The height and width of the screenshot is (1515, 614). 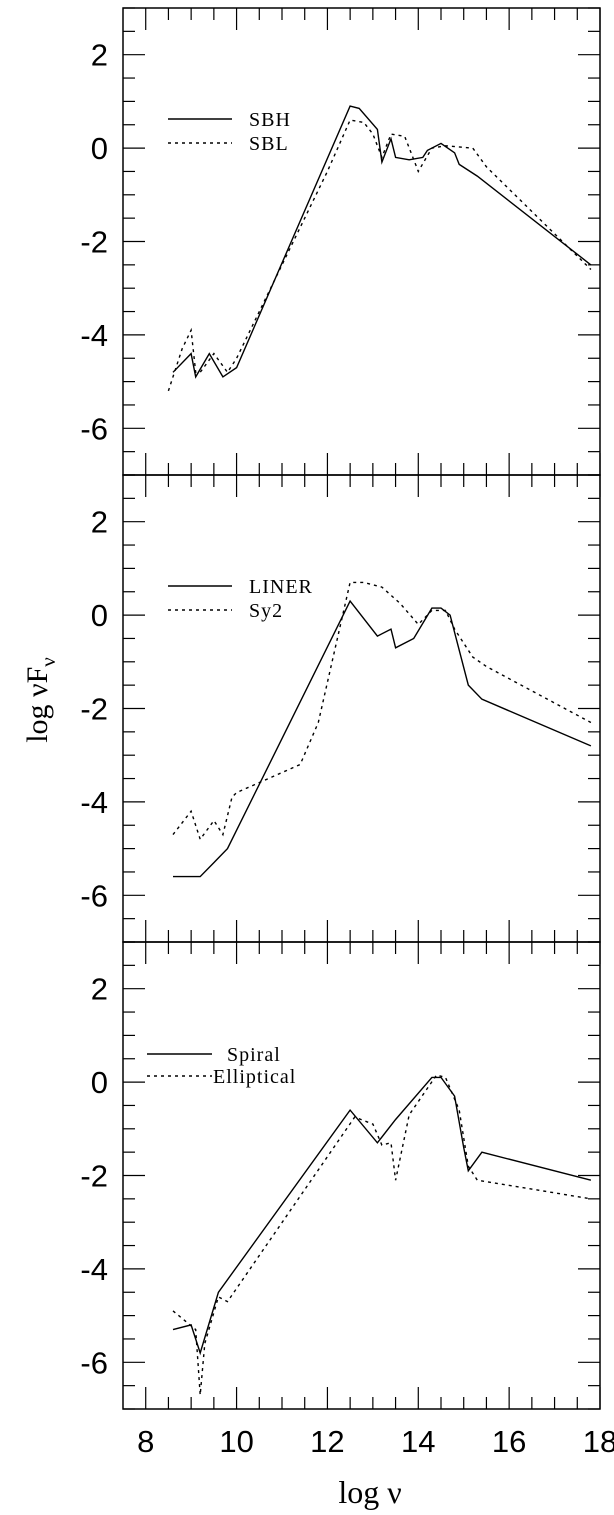 I want to click on x-axis-label: log ν, so click(x=369, y=1492).